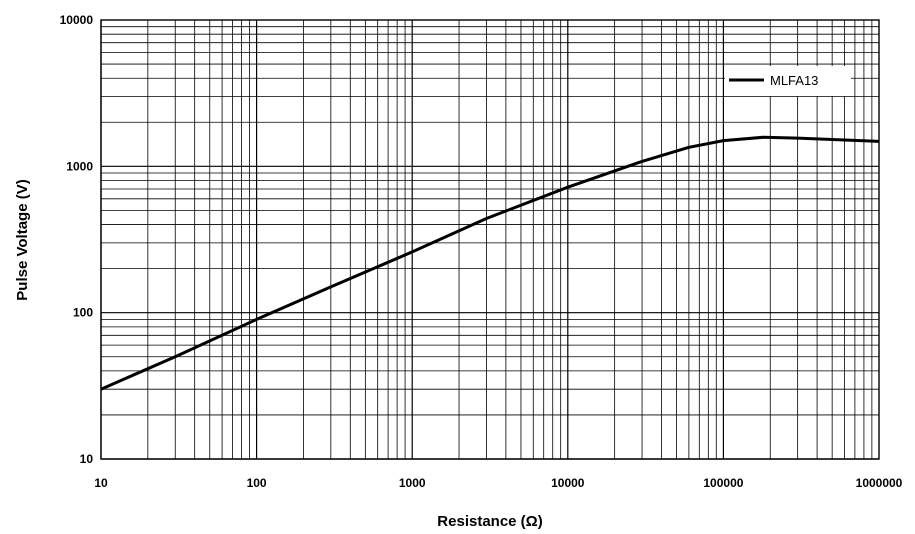 The image size is (915, 534). Describe the element at coordinates (77, 239) in the screenshot. I see `y-tick-labels: 10 100 1000 10000` at that location.